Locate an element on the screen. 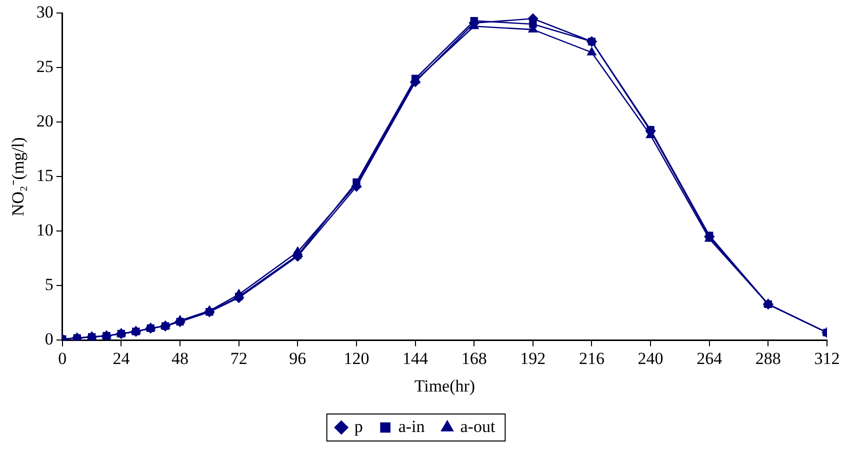 The width and height of the screenshot is (847, 454). x-tick-label: 0 is located at coordinates (62, 358).